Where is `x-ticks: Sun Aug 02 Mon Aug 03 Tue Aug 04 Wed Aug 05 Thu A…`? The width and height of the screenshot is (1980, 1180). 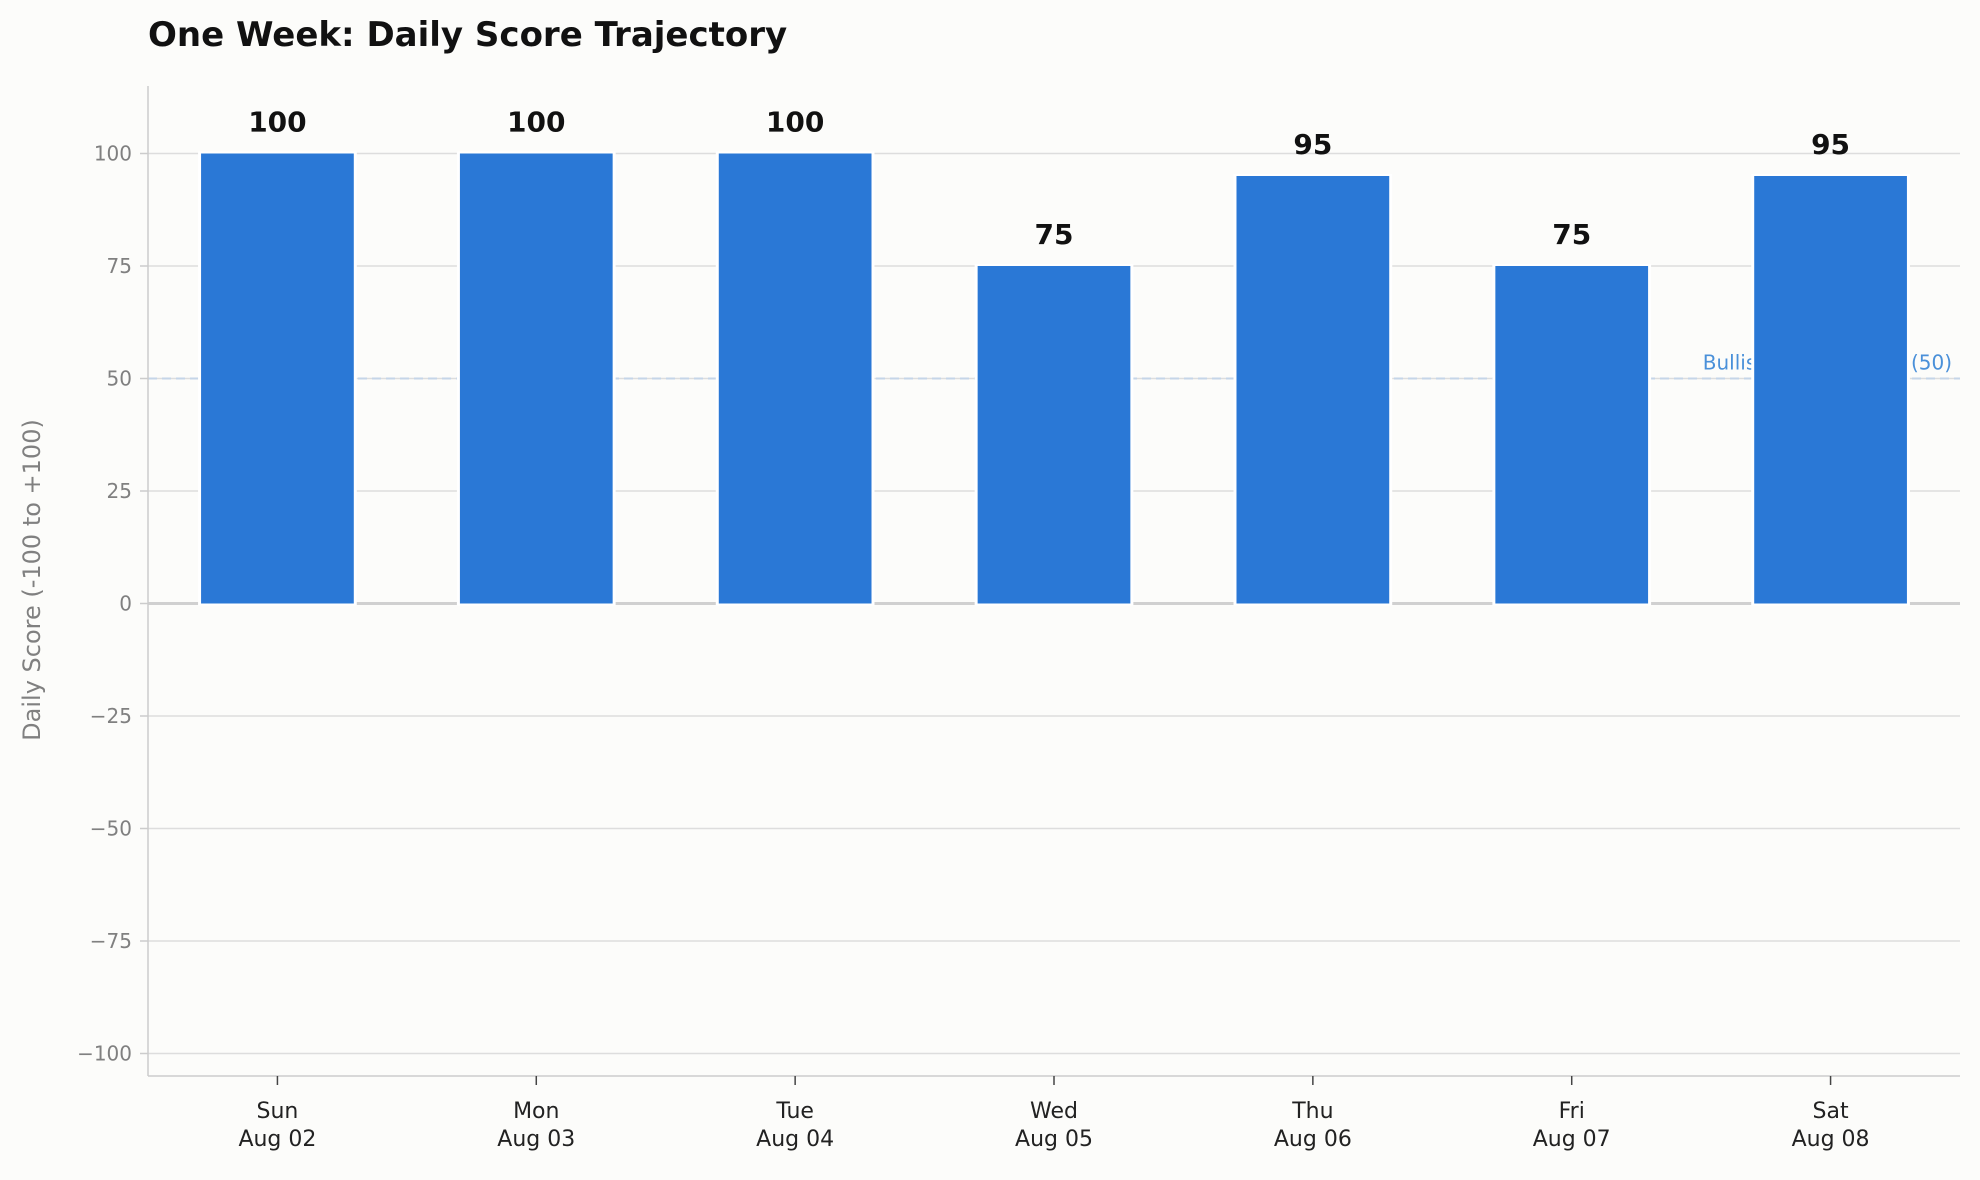
x-ticks: Sun Aug 02 Mon Aug 03 Tue Aug 04 Wed Aug 05 Thu A… is located at coordinates (1054, 1114).